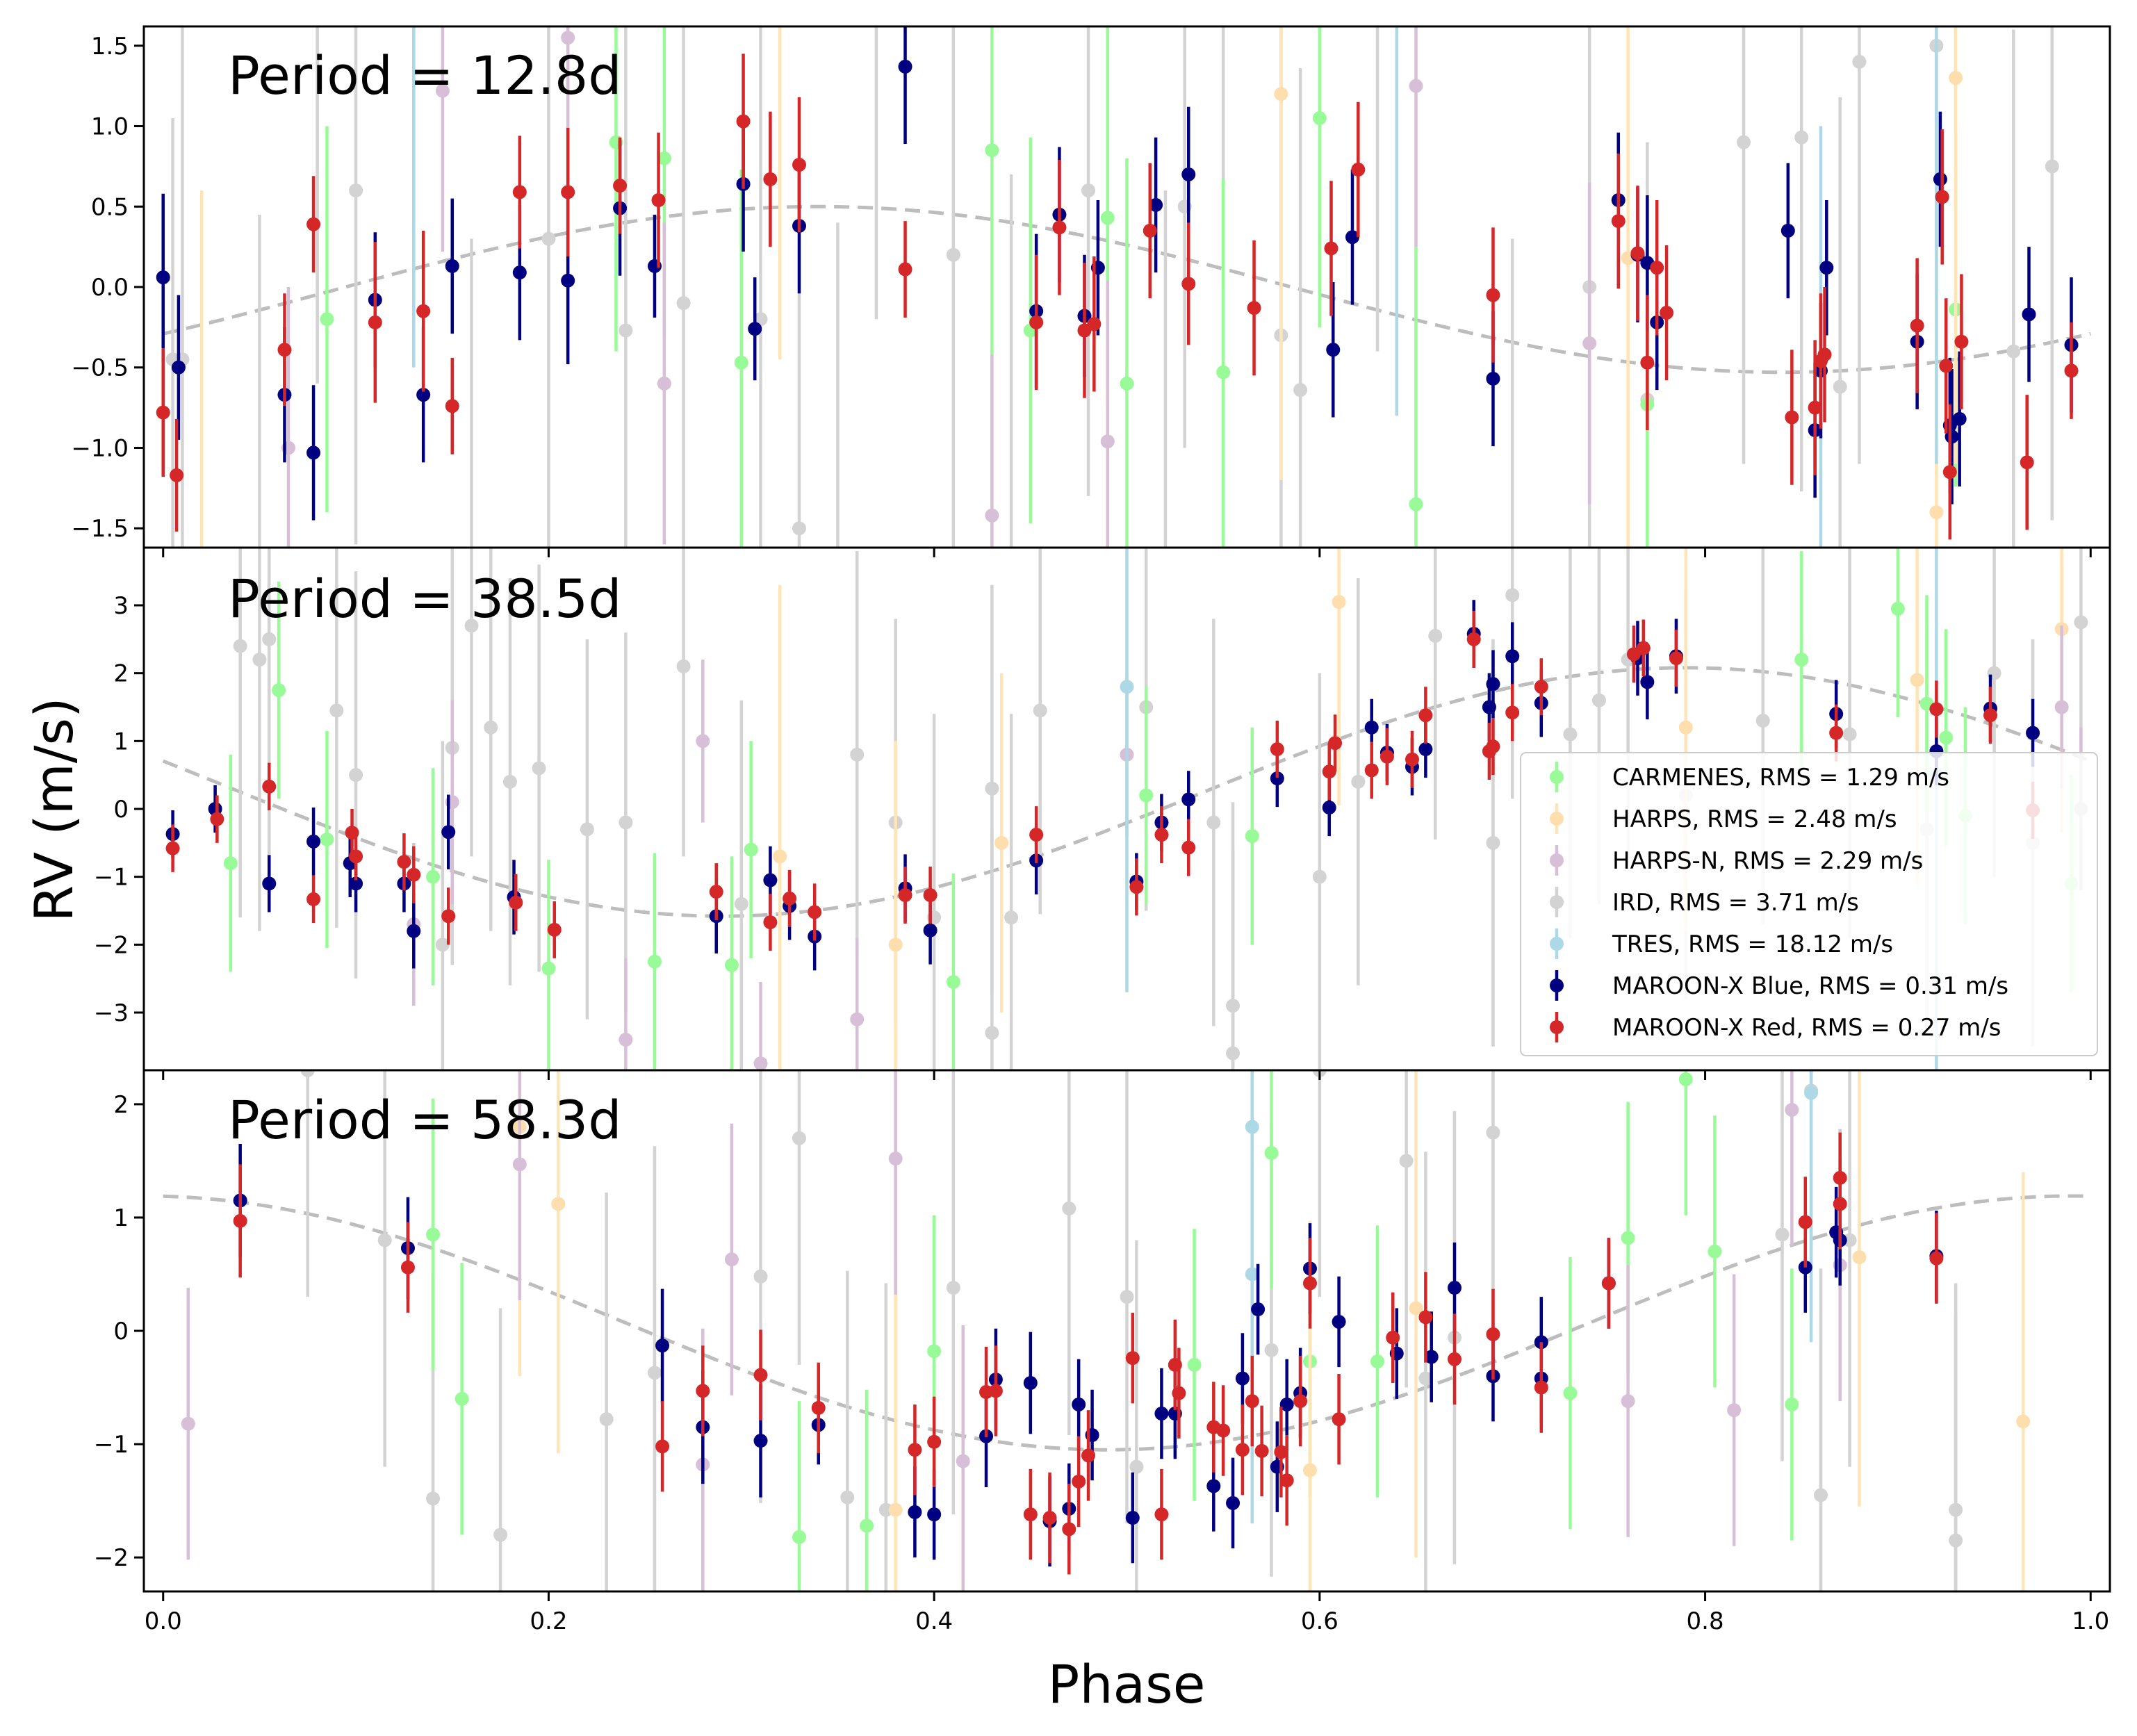  Describe the element at coordinates (1809, 904) in the screenshot. I see `legend-box` at that location.